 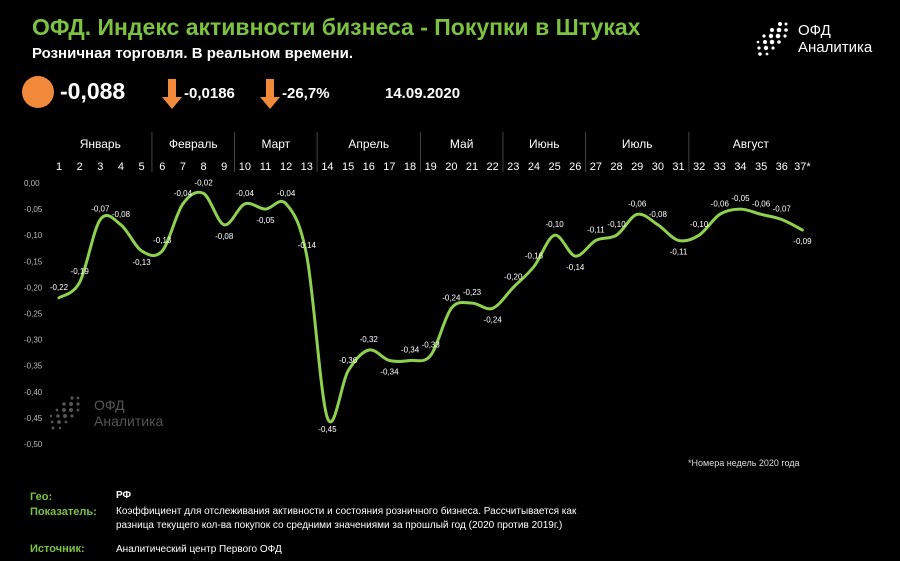 I want to click on ofd-logo-line2: Аналитика, so click(x=835, y=47).